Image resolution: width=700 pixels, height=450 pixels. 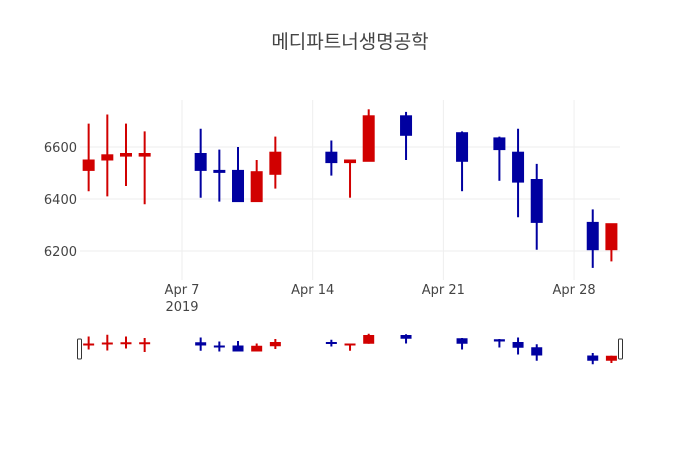 I want to click on x-axis: Apr 7 2019 Apr 14 Apr 21 Apr 28, so click(x=380, y=299).